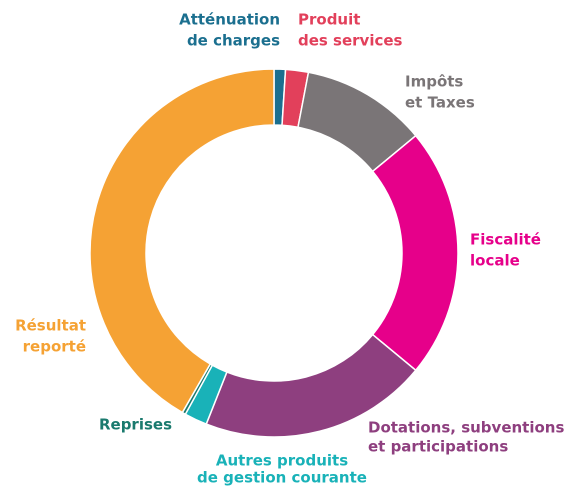 The width and height of the screenshot is (576, 486). Describe the element at coordinates (282, 477) in the screenshot. I see `segment-label: de gestion courante` at that location.